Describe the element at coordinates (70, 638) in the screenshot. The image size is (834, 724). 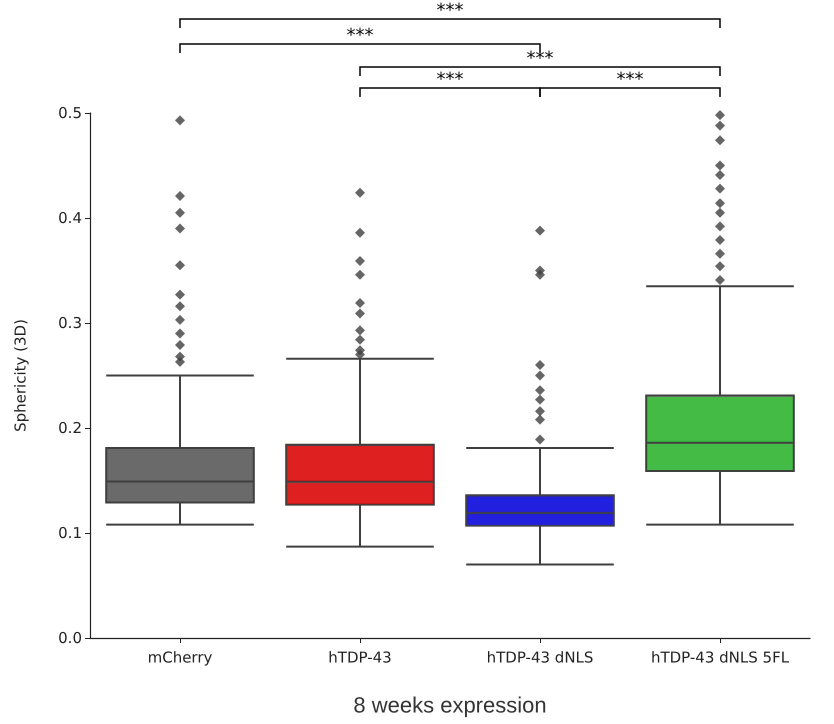
I see `y-tick-label: 0.0` at that location.